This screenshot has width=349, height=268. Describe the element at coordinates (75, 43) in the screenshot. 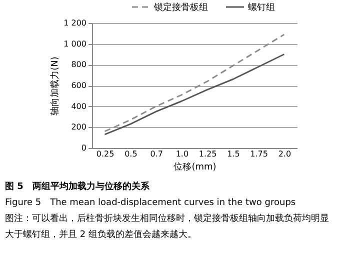

I see `y-tick-label: 1 000` at that location.